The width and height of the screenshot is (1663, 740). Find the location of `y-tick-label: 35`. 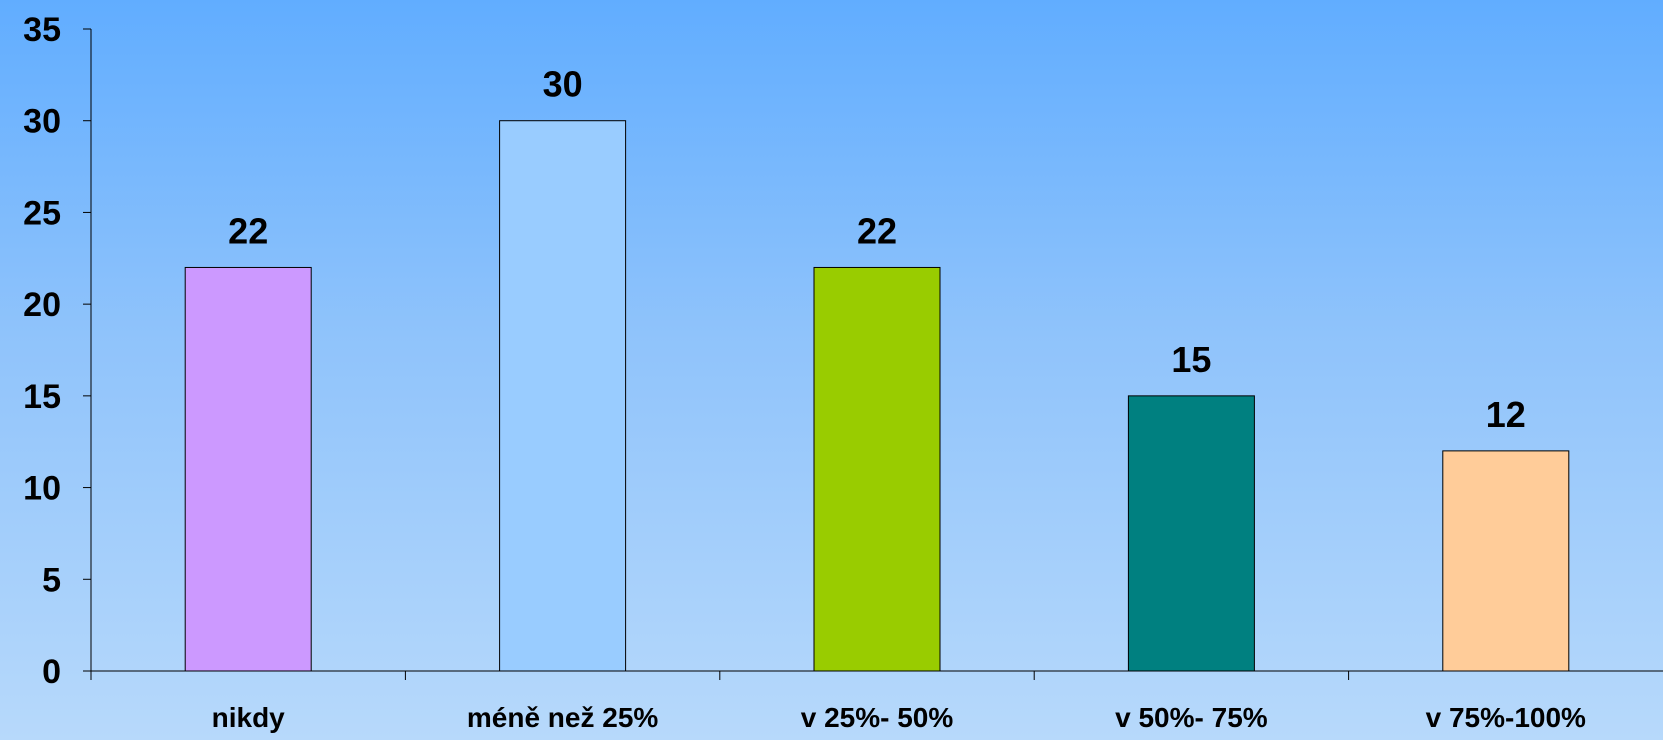

y-tick-label: 35 is located at coordinates (42, 30).